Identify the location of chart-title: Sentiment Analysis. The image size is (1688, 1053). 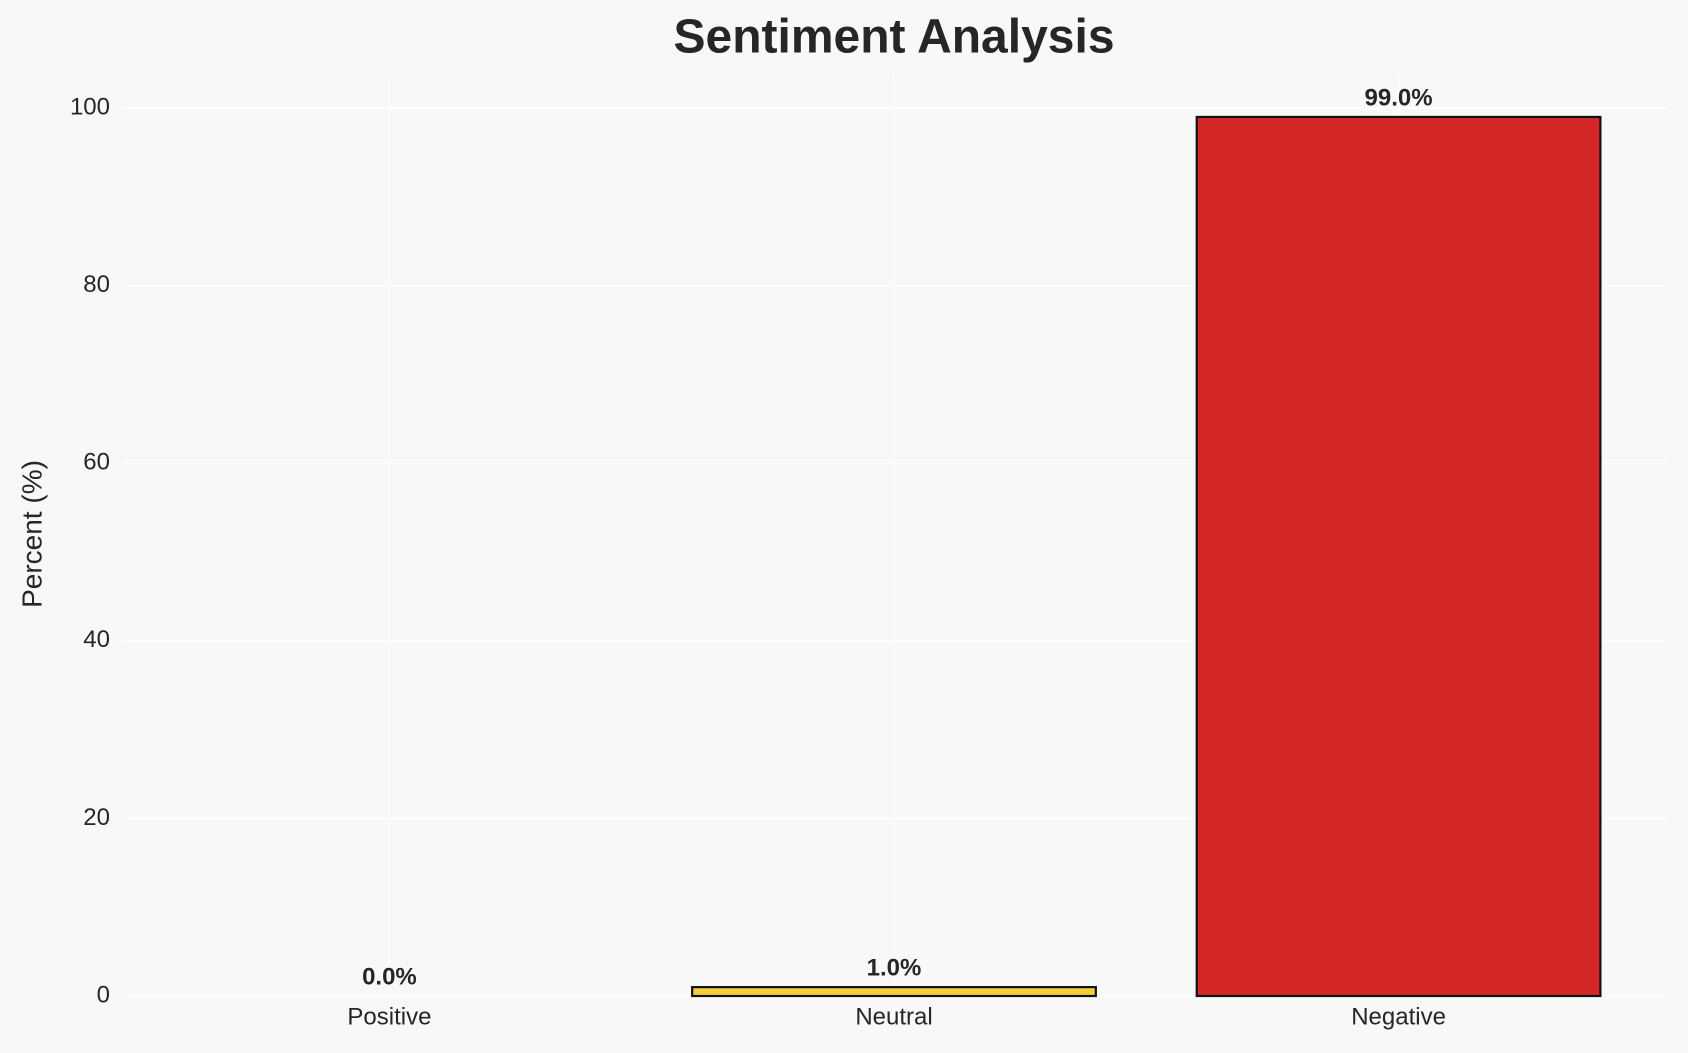
(893, 37).